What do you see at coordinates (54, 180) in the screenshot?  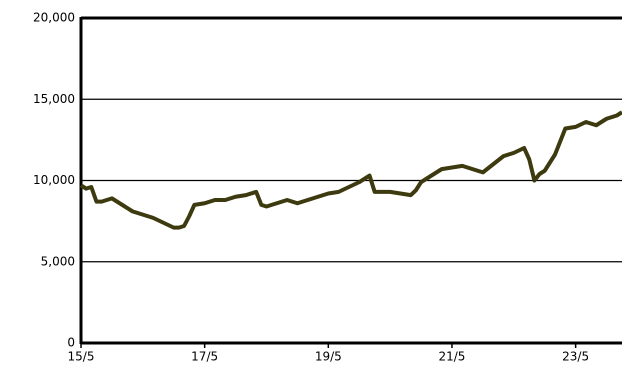 I see `y-tick-label: 10,000` at bounding box center [54, 180].